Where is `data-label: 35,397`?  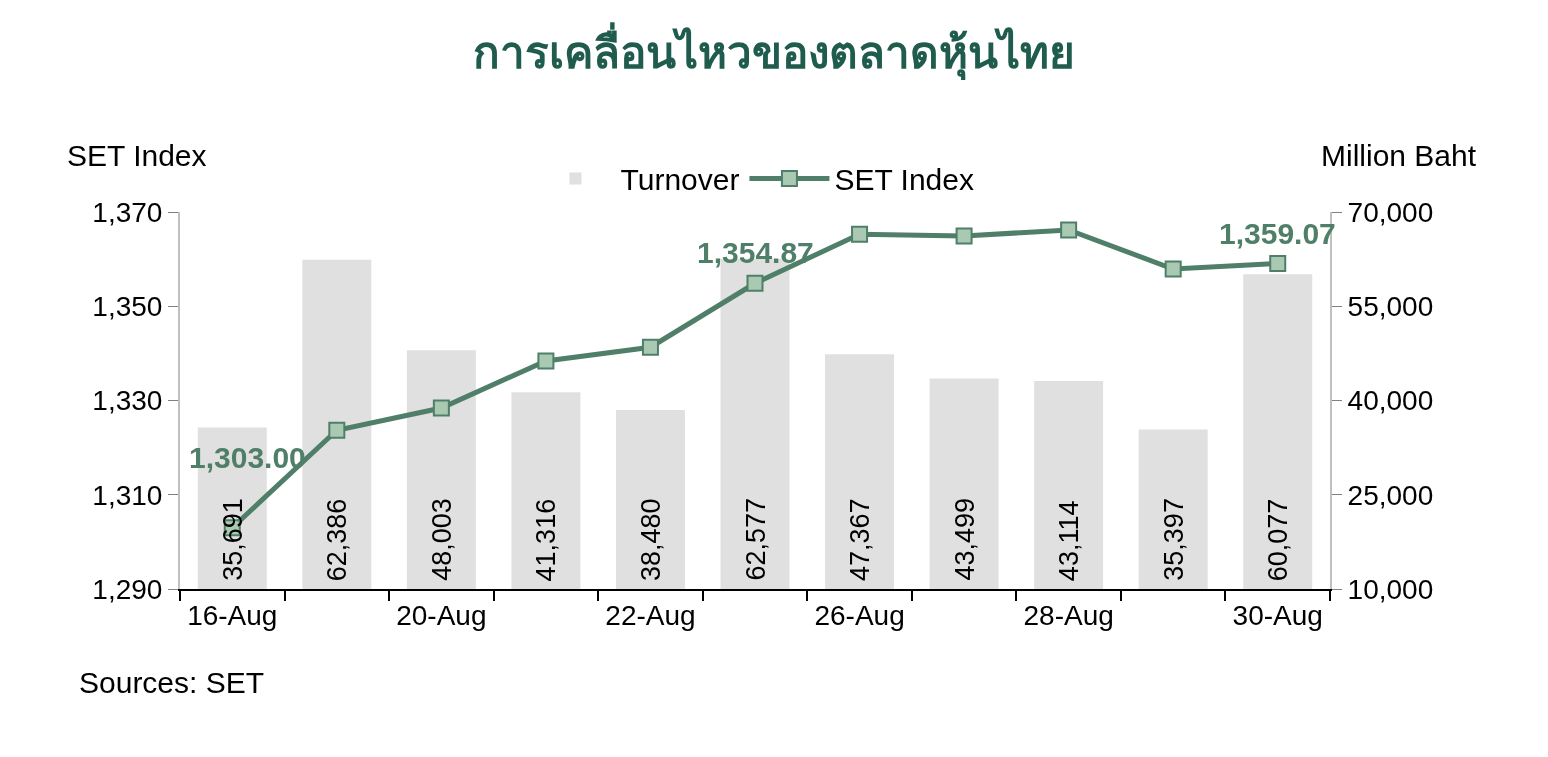
data-label: 35,397 is located at coordinates (1173, 539).